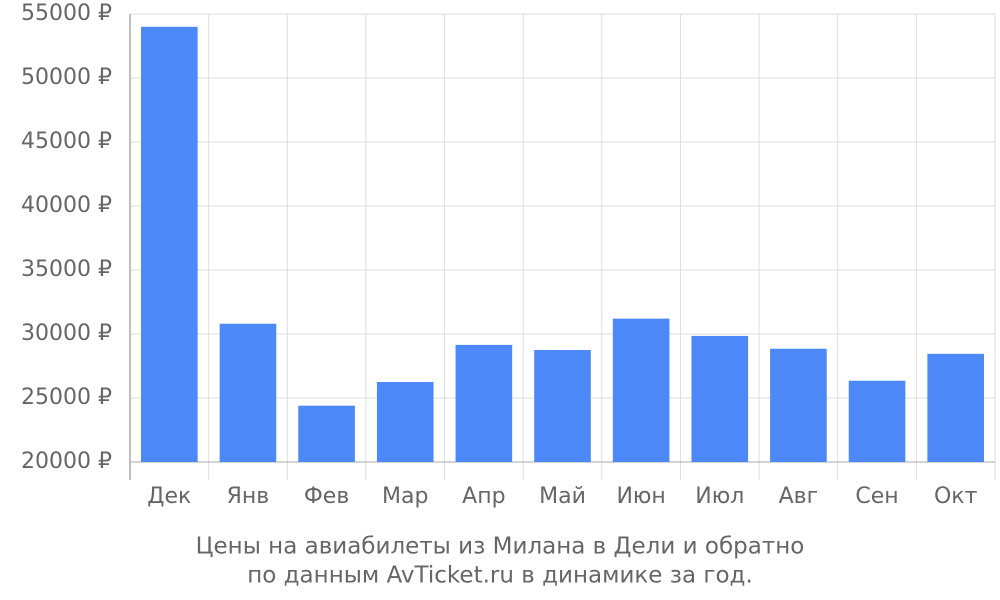 The height and width of the screenshot is (600, 1000). Describe the element at coordinates (169, 496) in the screenshot. I see `x-tick-label: Дек` at that location.